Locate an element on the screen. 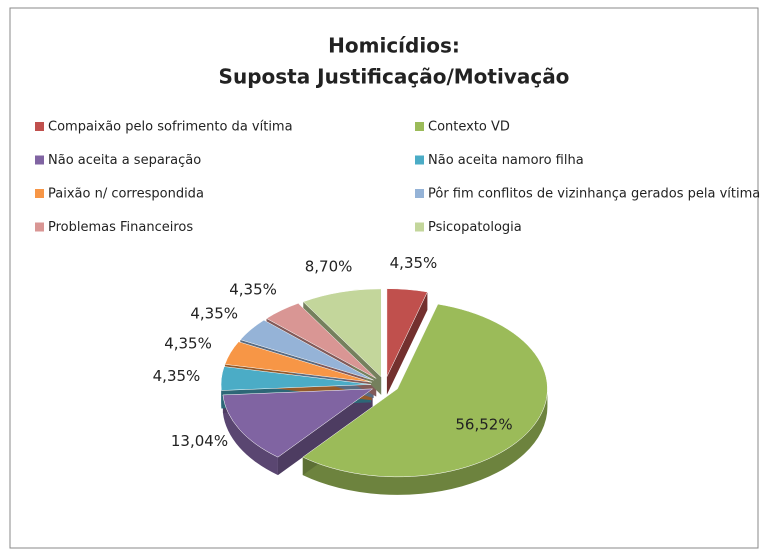  chart-subtitle: Suposta Justificação/Motivação is located at coordinates (394, 77).